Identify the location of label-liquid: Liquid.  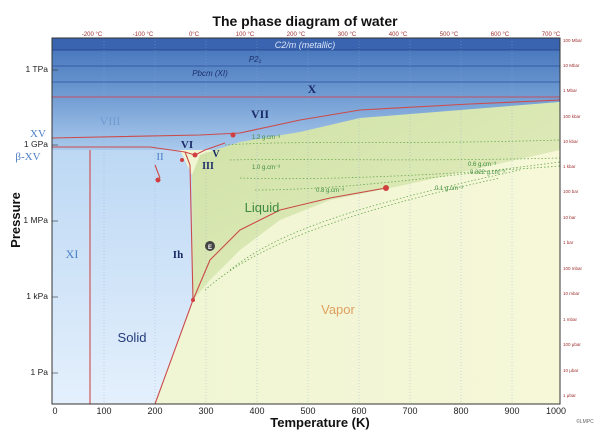
(262, 207).